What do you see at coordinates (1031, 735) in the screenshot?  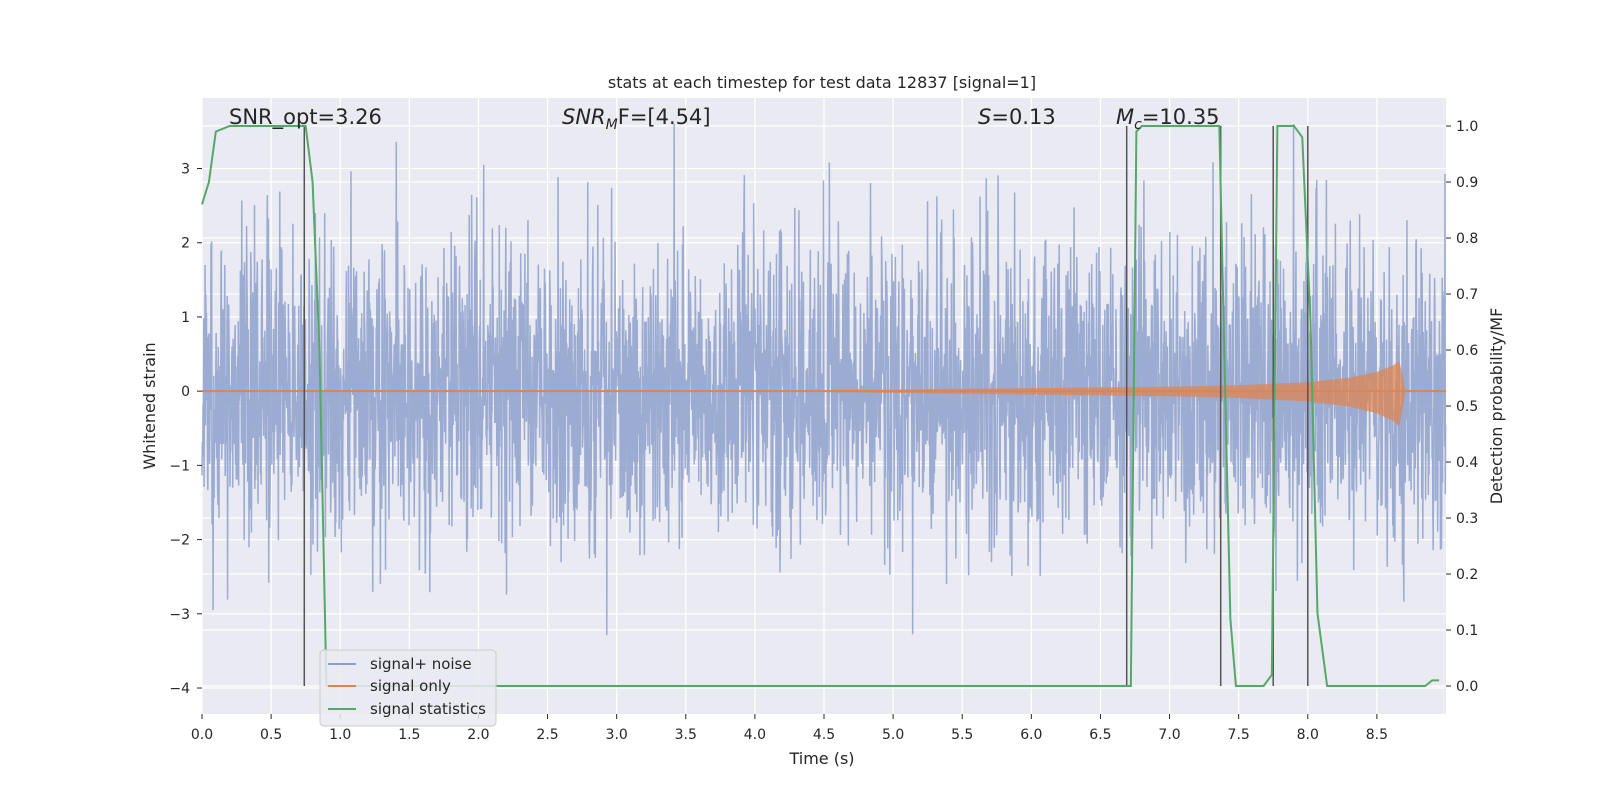 I see `x-tick-label: 6.0` at bounding box center [1031, 735].